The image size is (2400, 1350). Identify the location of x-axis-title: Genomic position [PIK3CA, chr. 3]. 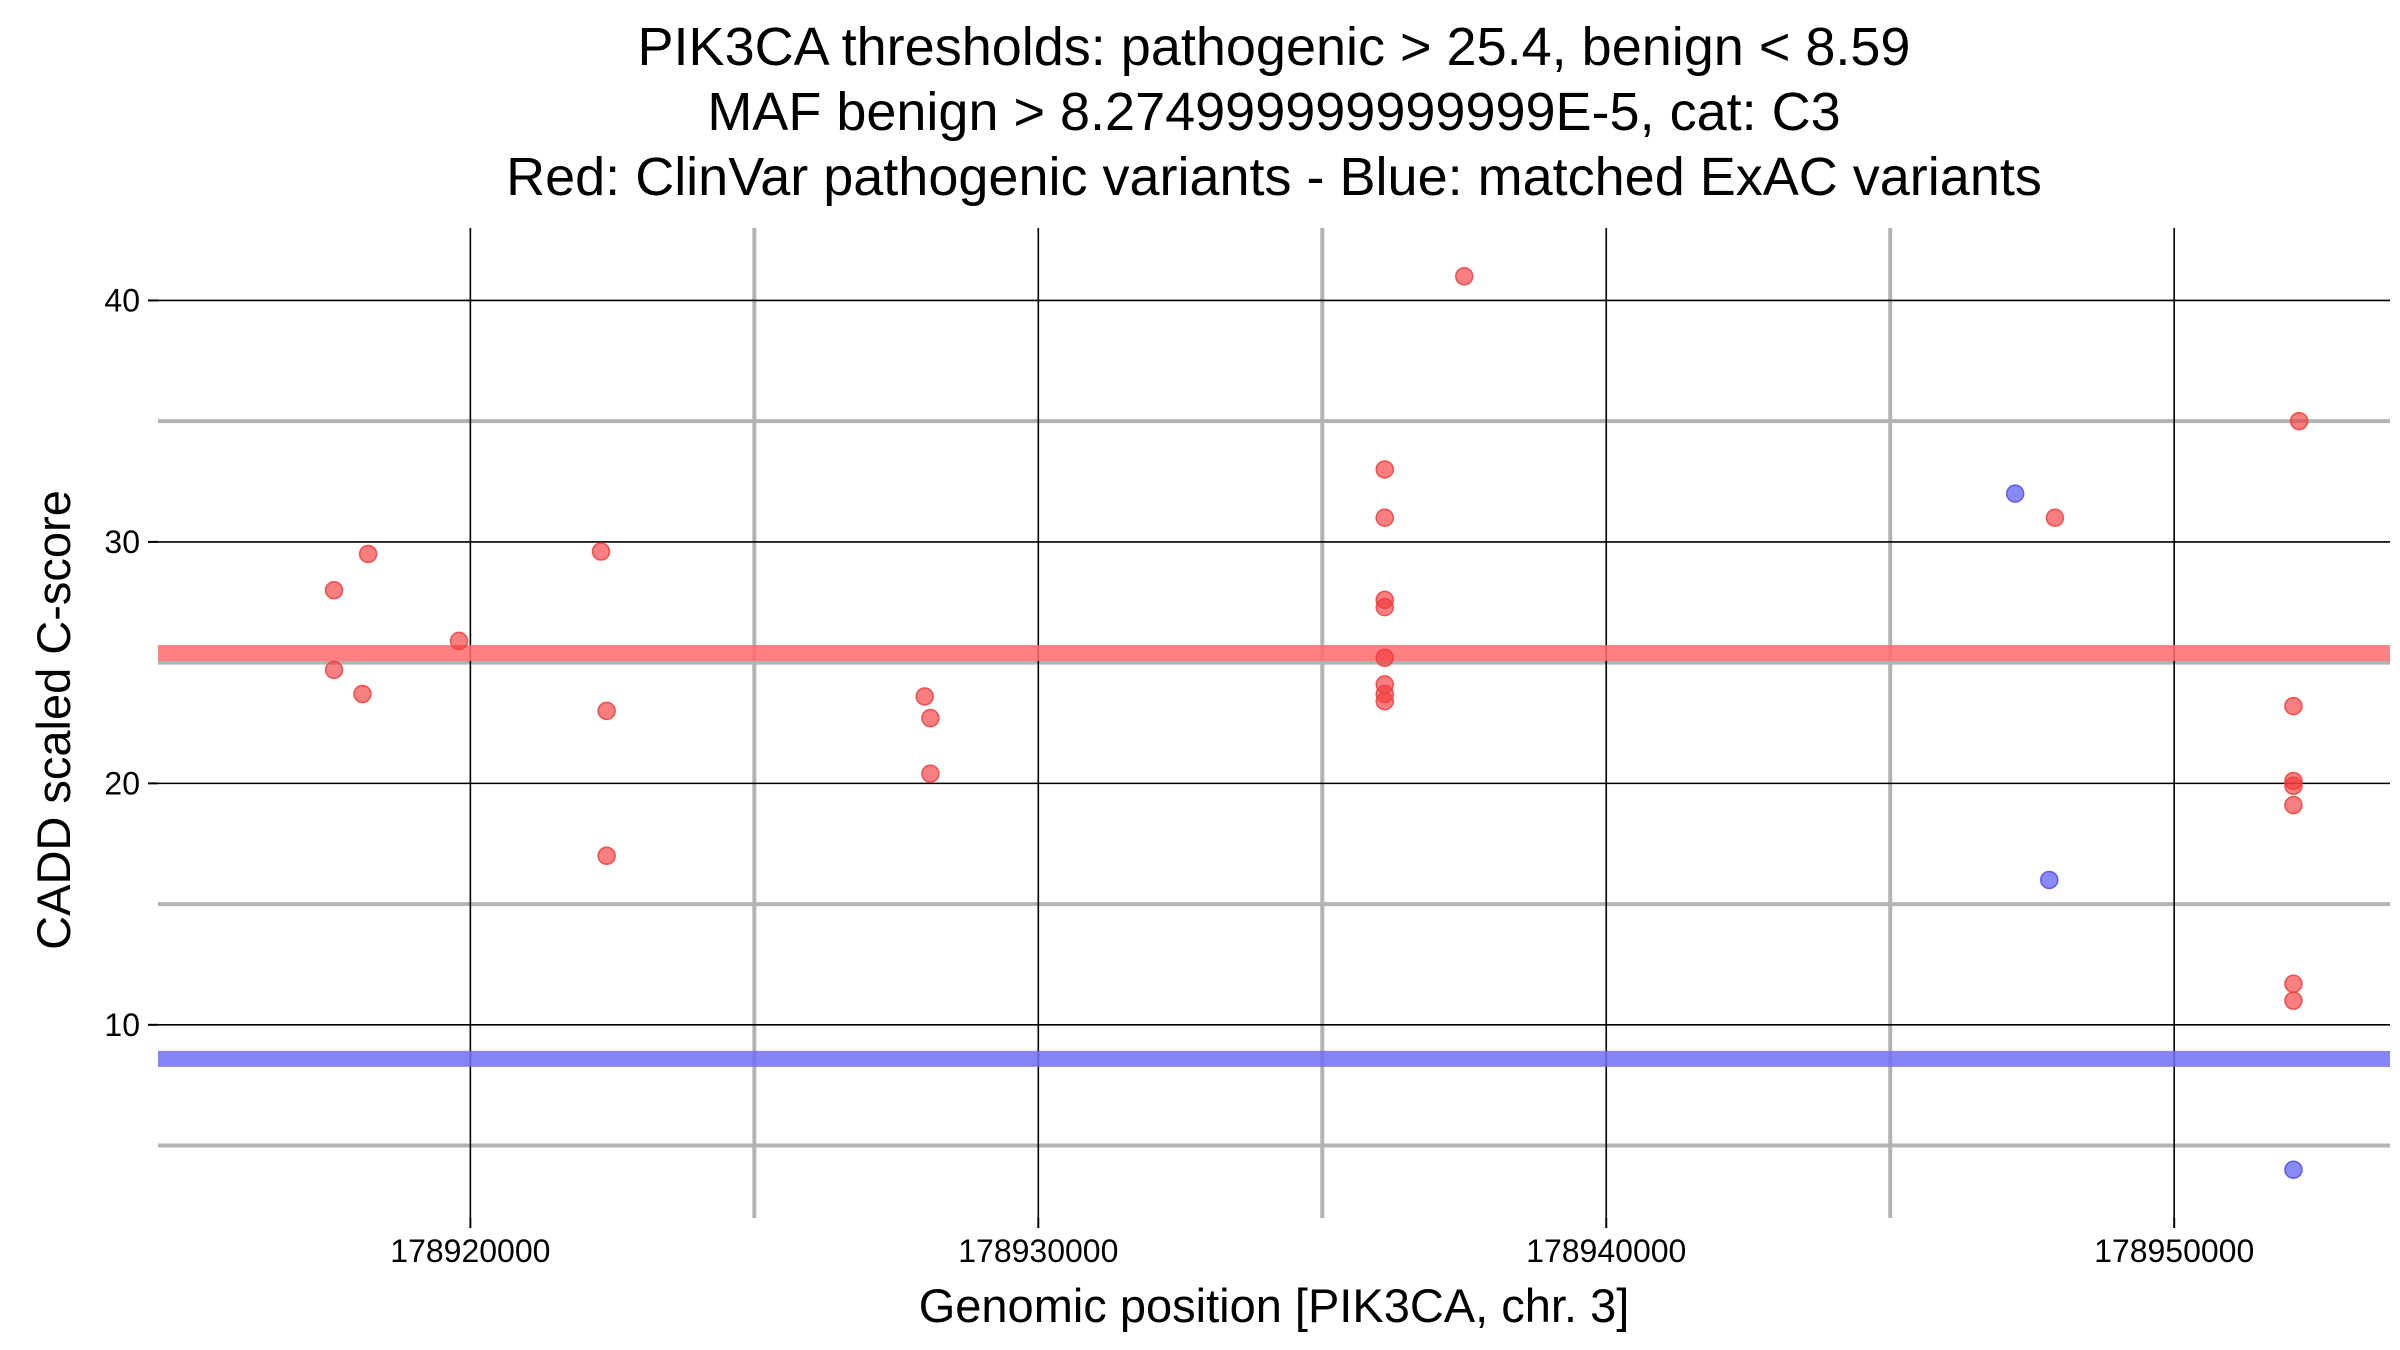
(1274, 1305).